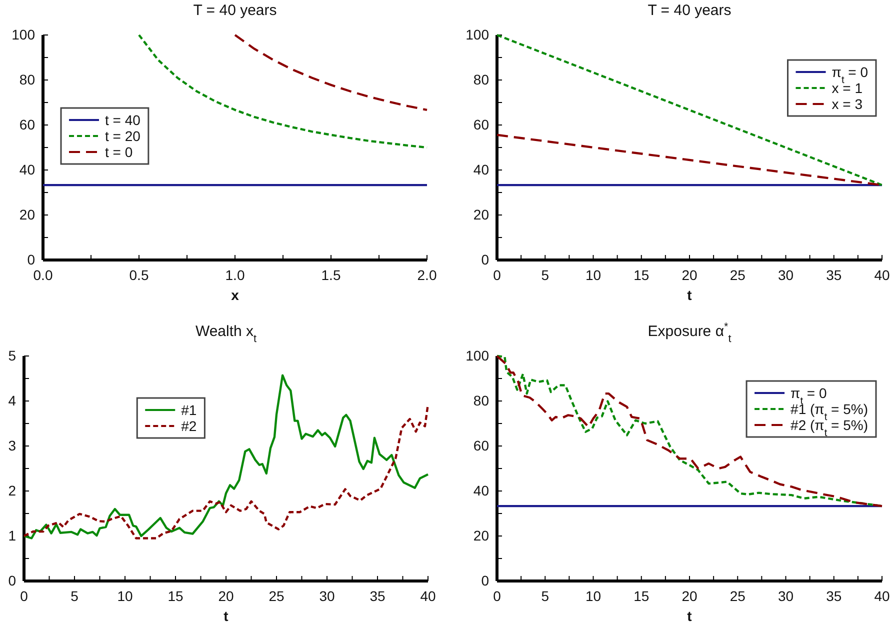 The image size is (891, 623). What do you see at coordinates (331, 274) in the screenshot?
I see `x-tick-label: 1.5` at bounding box center [331, 274].